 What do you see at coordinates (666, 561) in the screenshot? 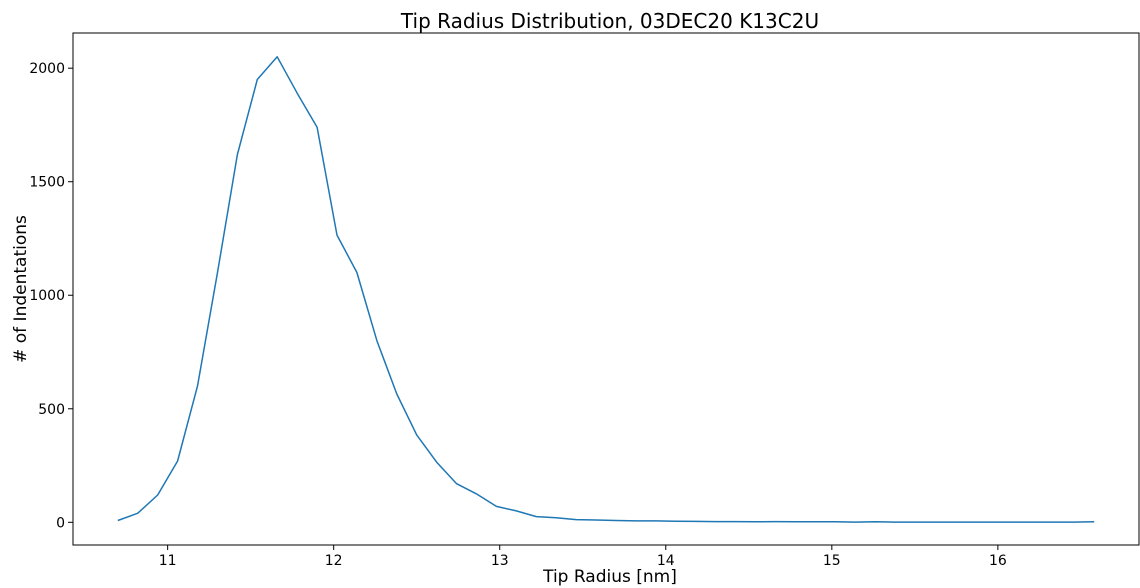
I see `x-tick-label: 14` at bounding box center [666, 561].